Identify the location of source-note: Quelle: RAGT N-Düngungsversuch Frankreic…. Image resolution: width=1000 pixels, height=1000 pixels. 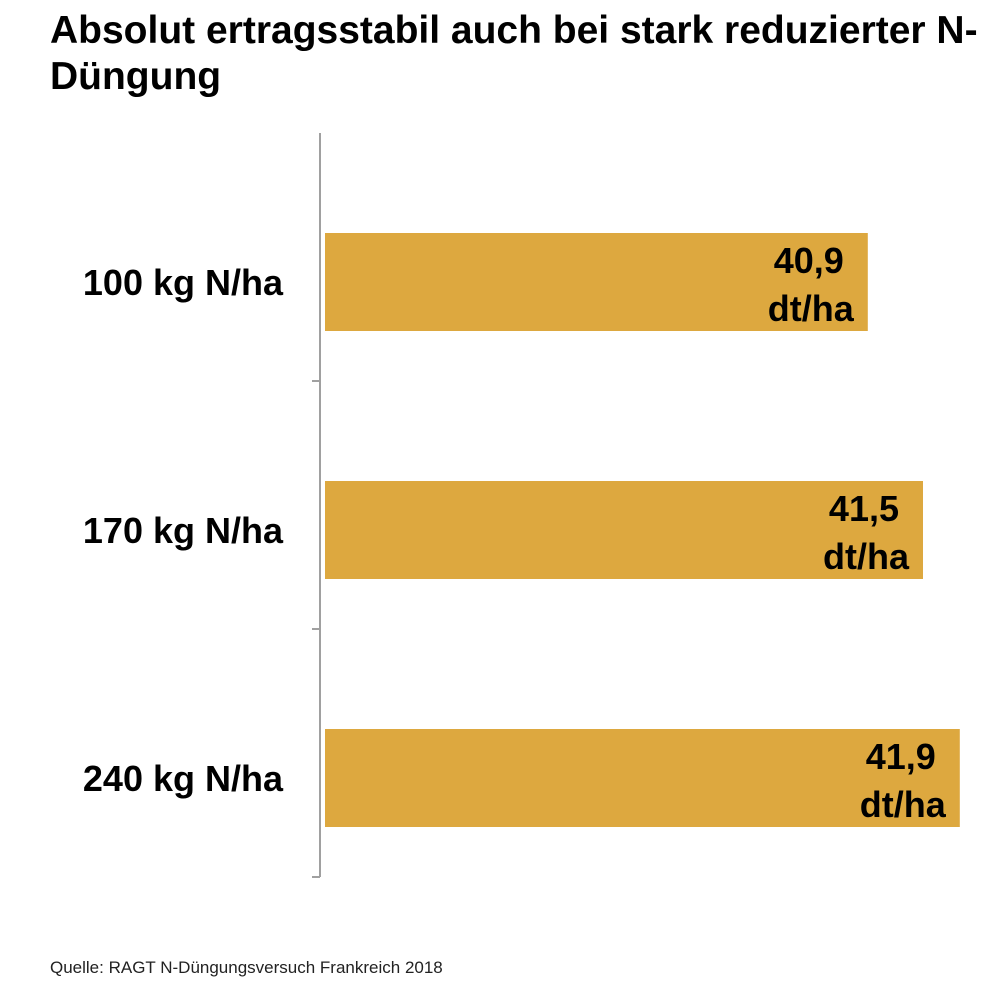
(246, 967).